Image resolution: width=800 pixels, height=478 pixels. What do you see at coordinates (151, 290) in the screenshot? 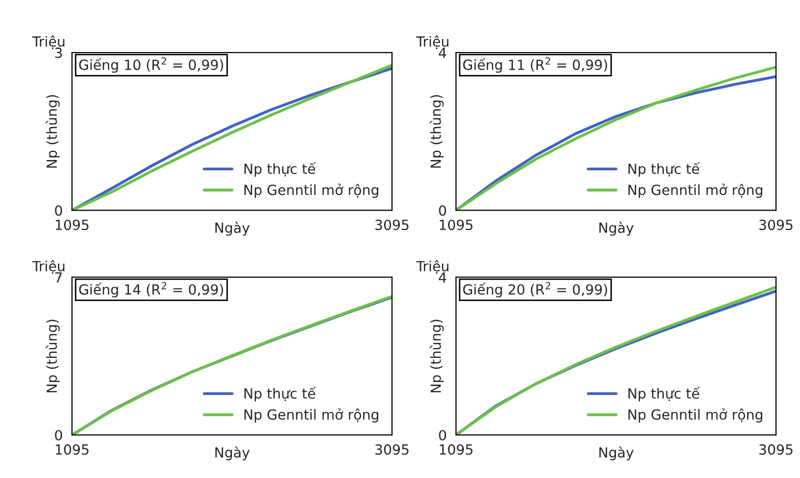
I see `chart-title: Giếng 14 (R$^{2}$ = 0,99)` at bounding box center [151, 290].